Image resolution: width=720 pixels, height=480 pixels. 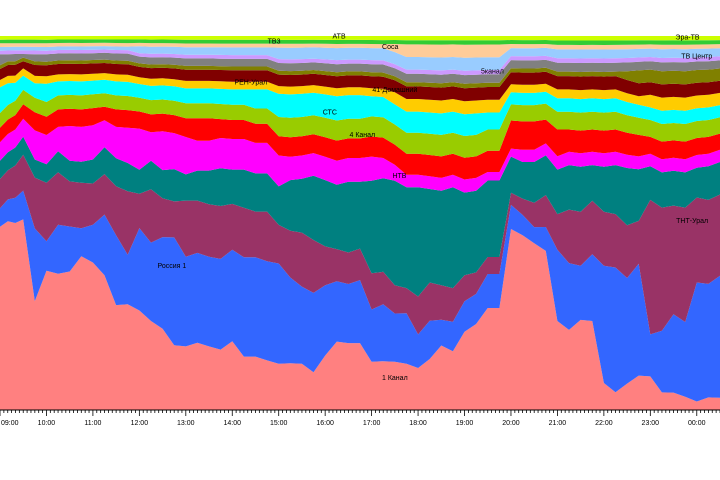 What do you see at coordinates (250, 83) in the screenshot?
I see `series-label: РЕН-Урал` at bounding box center [250, 83].